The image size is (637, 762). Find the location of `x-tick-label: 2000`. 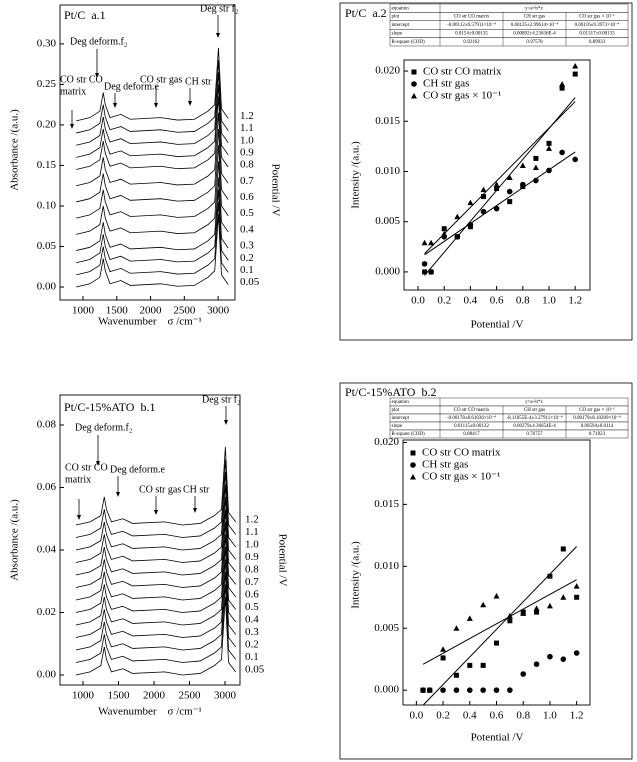

x-tick-label: 2000 is located at coordinates (151, 311).